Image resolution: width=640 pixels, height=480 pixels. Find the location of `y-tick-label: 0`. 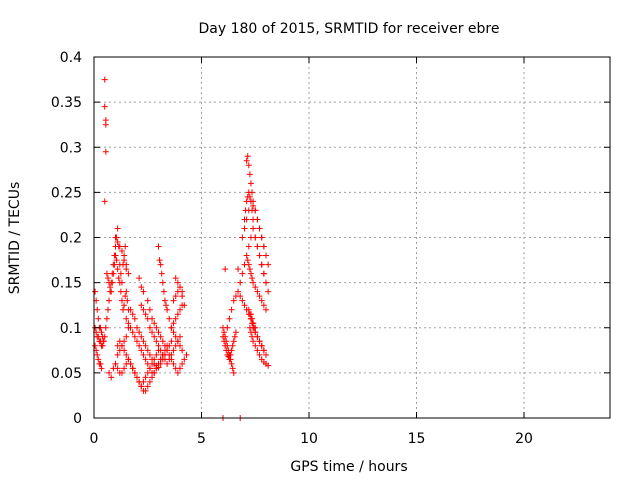

y-tick-label: 0 is located at coordinates (77, 419).